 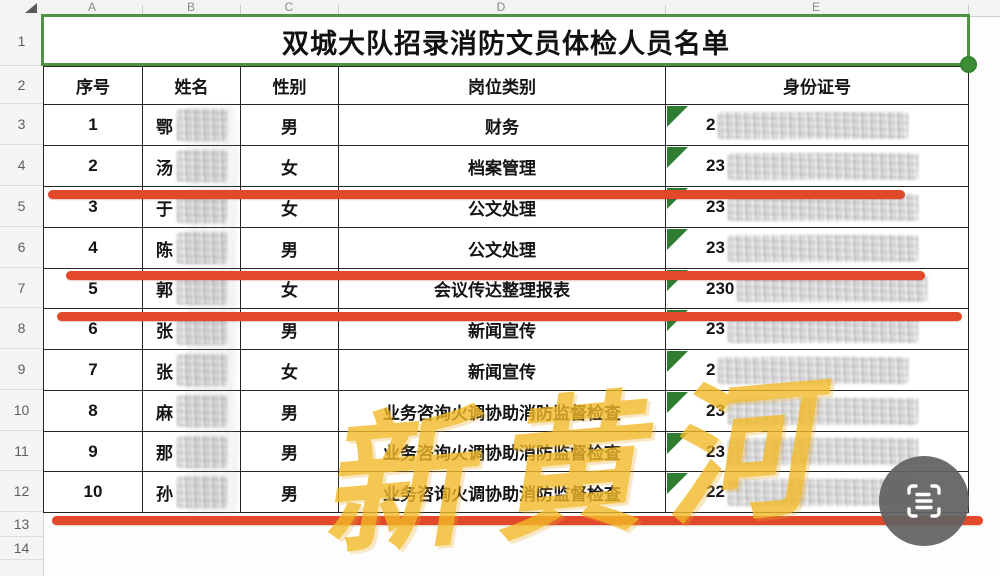 I want to click on cell-name-row11: 那, so click(x=191, y=451).